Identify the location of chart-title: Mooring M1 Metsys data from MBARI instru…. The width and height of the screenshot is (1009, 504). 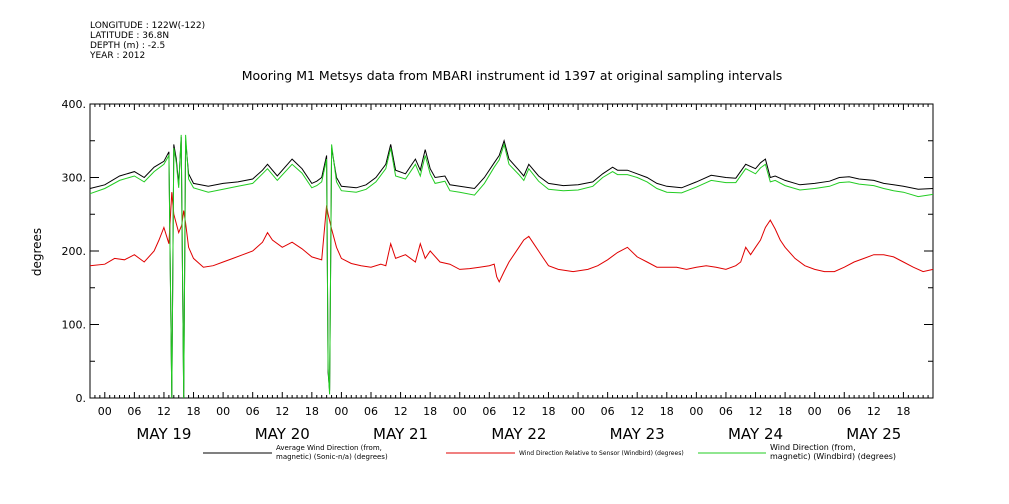
(512, 75).